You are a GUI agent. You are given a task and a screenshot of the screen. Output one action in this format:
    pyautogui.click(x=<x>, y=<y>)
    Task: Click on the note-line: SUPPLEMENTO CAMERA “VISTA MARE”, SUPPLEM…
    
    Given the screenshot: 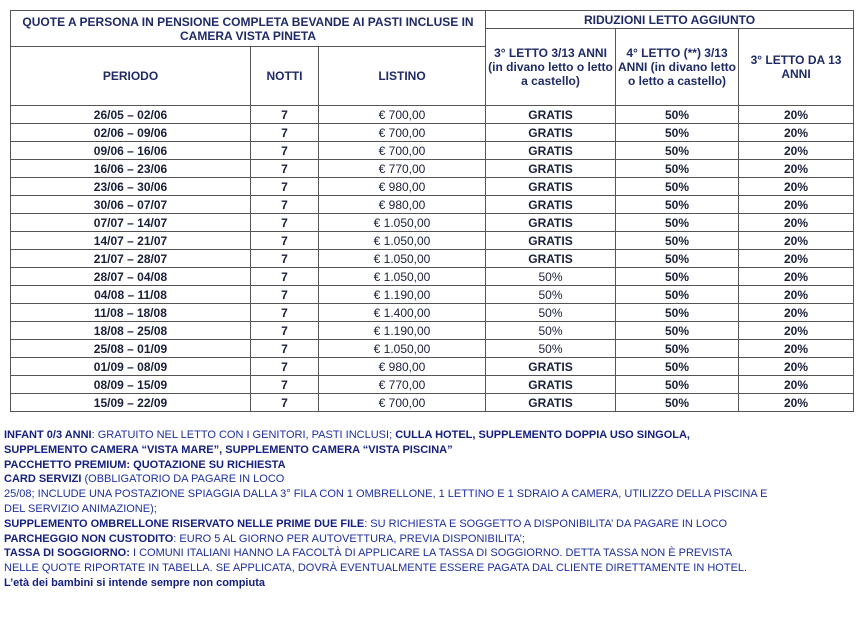 What is the action you would take?
    pyautogui.click(x=434, y=450)
    